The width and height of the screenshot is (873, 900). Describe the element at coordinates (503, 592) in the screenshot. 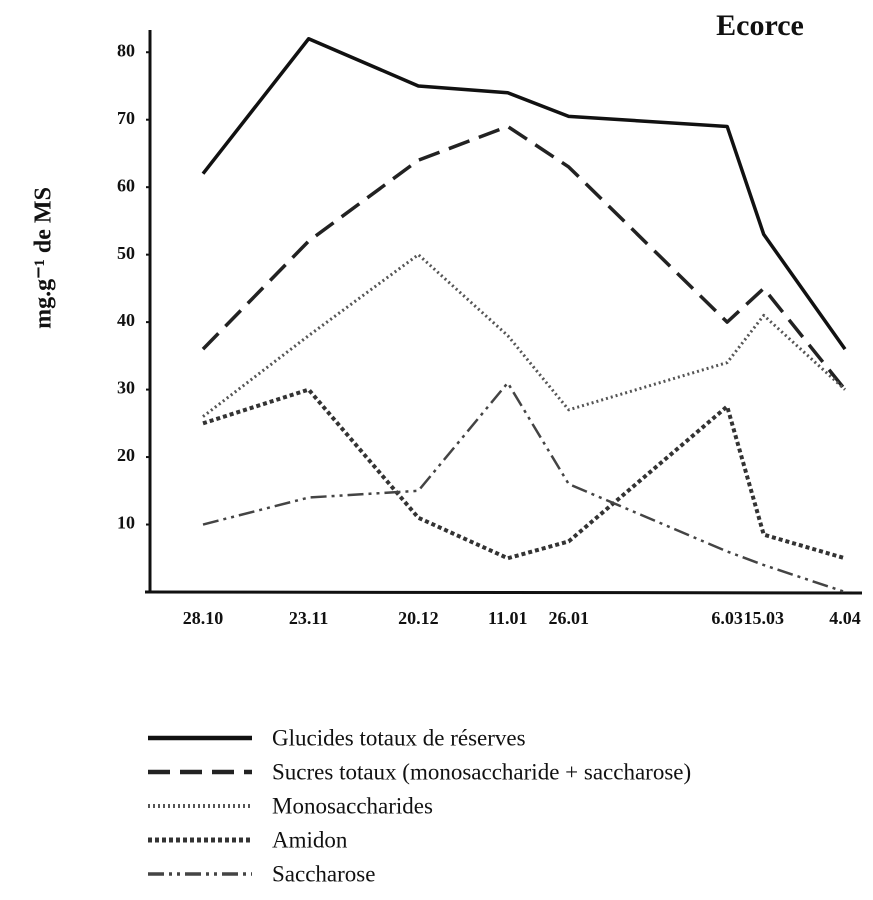

I see `x-axis` at that location.